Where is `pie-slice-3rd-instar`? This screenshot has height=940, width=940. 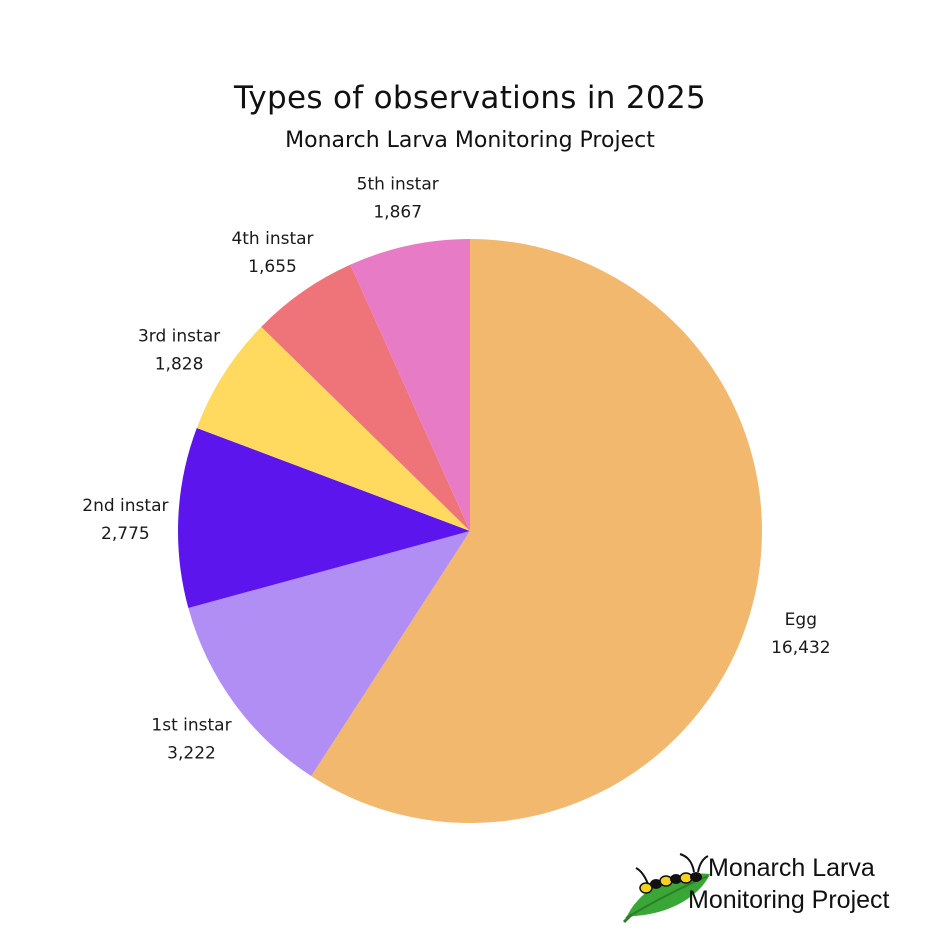 pie-slice-3rd-instar is located at coordinates (333, 428).